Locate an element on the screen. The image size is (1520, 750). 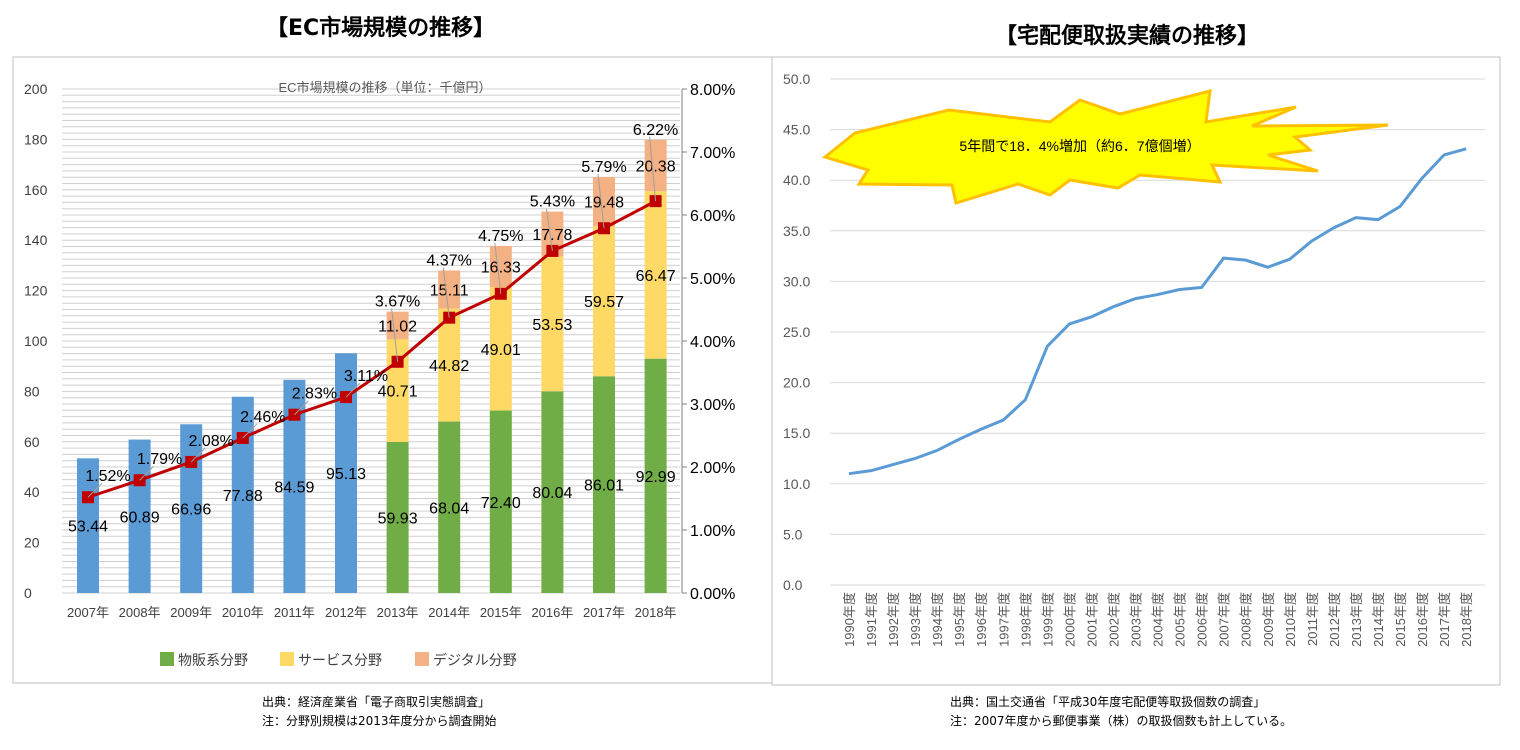
x-tick-label: 2011年 is located at coordinates (294, 612).